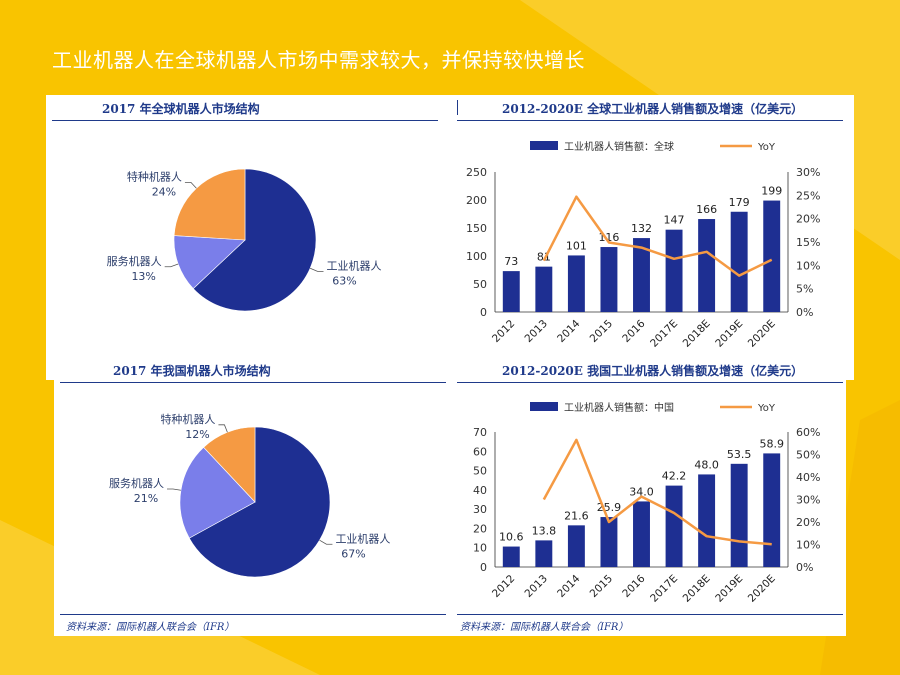  Describe the element at coordinates (476, 172) in the screenshot. I see `y-axis-tick-label: 250` at that location.